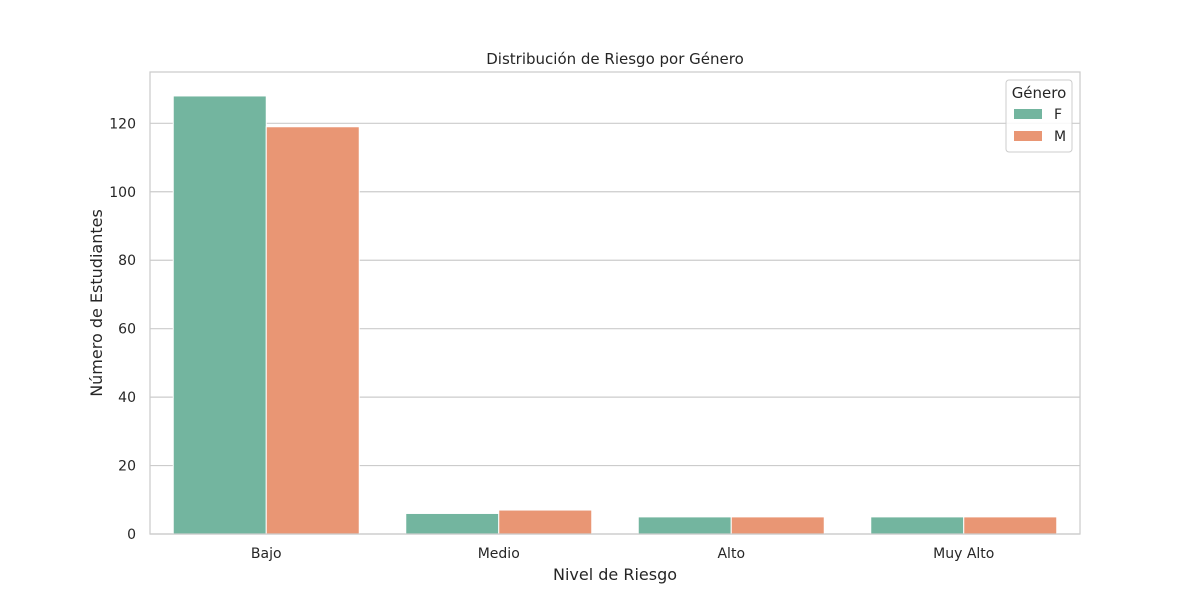  I want to click on legend-swatch-M, so click(1028, 136).